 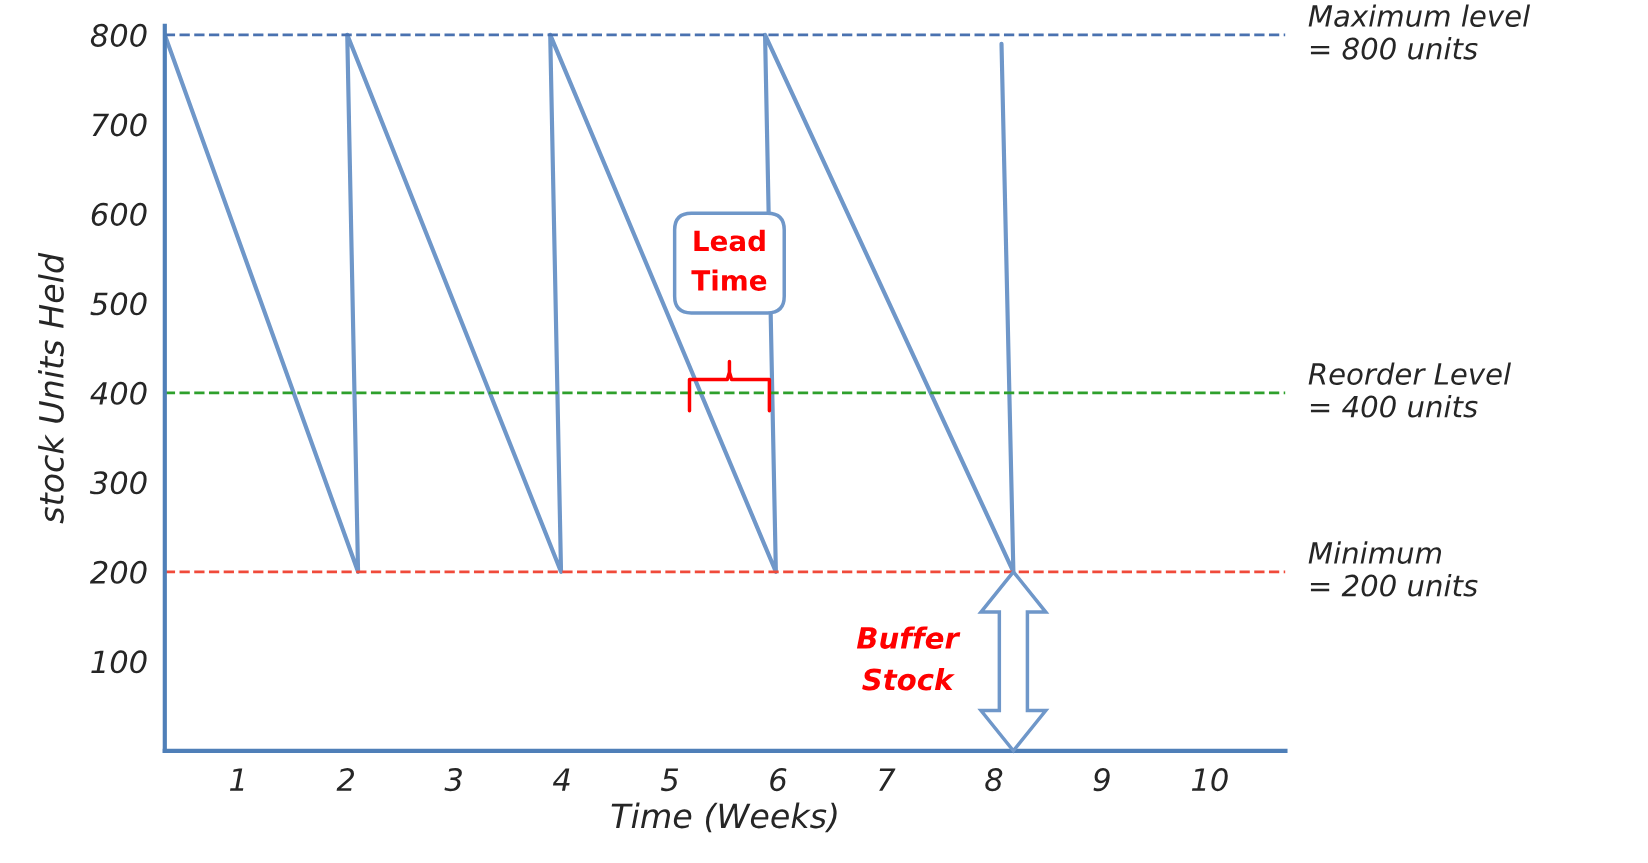 What do you see at coordinates (119, 214) in the screenshot?
I see `y-tick-label: 600` at bounding box center [119, 214].